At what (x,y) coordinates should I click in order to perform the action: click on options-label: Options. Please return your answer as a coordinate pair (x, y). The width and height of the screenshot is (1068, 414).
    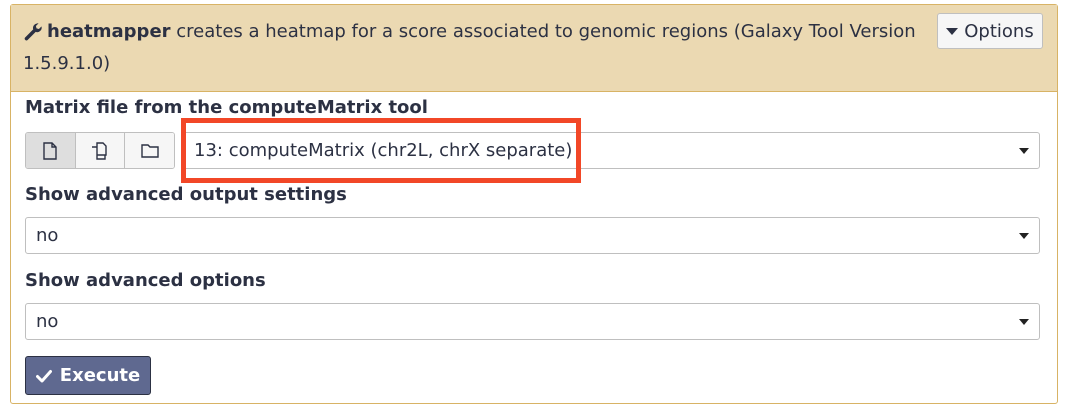
    Looking at the image, I should click on (999, 31).